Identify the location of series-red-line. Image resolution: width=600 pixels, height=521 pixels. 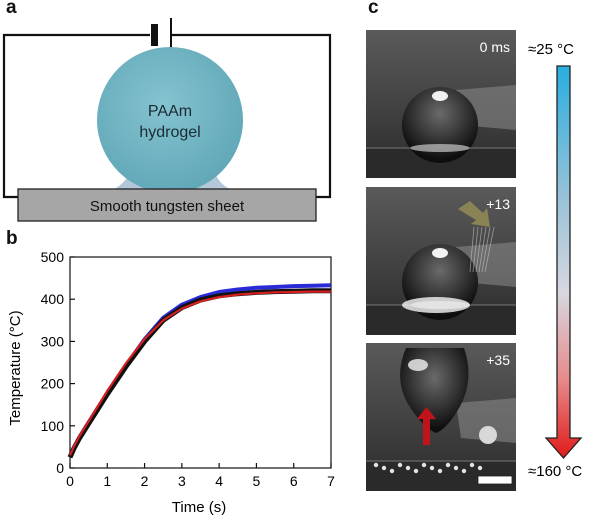
(199, 373).